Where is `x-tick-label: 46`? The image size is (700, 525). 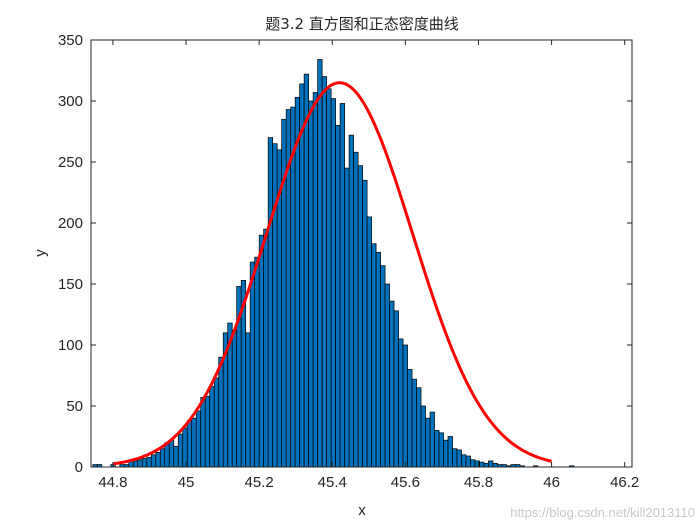
x-tick-label: 46 is located at coordinates (551, 482).